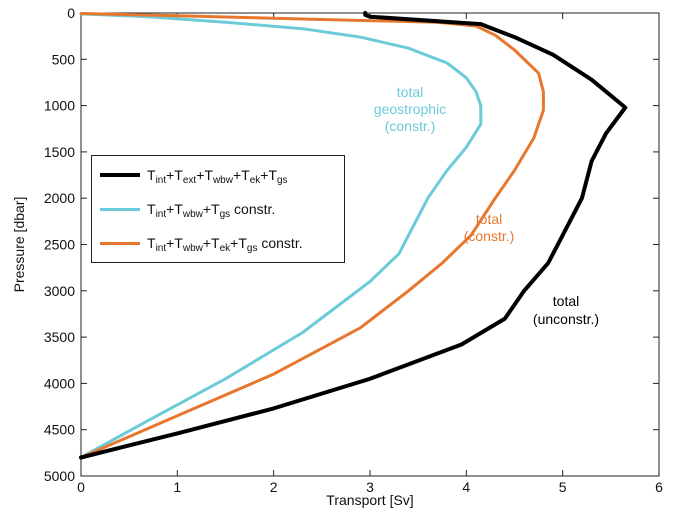 This screenshot has width=675, height=512. Describe the element at coordinates (59, 152) in the screenshot. I see `y-tick-label: 1500` at that location.